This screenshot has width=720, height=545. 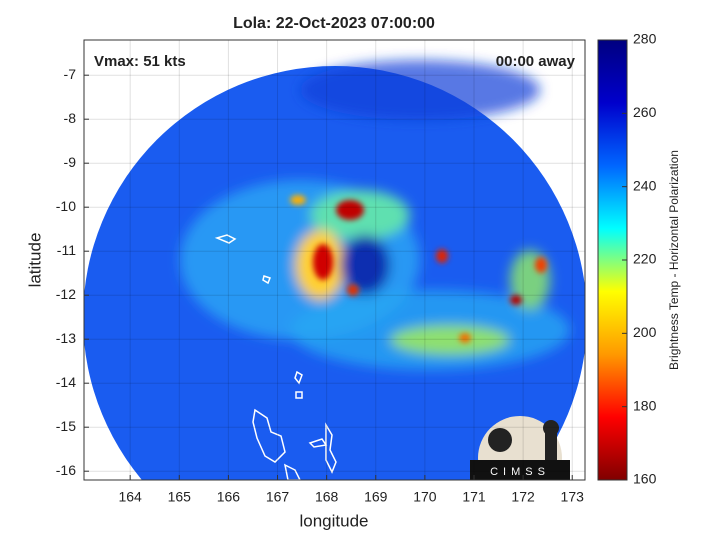 I want to click on y-tick-label: -10, so click(x=66, y=206).